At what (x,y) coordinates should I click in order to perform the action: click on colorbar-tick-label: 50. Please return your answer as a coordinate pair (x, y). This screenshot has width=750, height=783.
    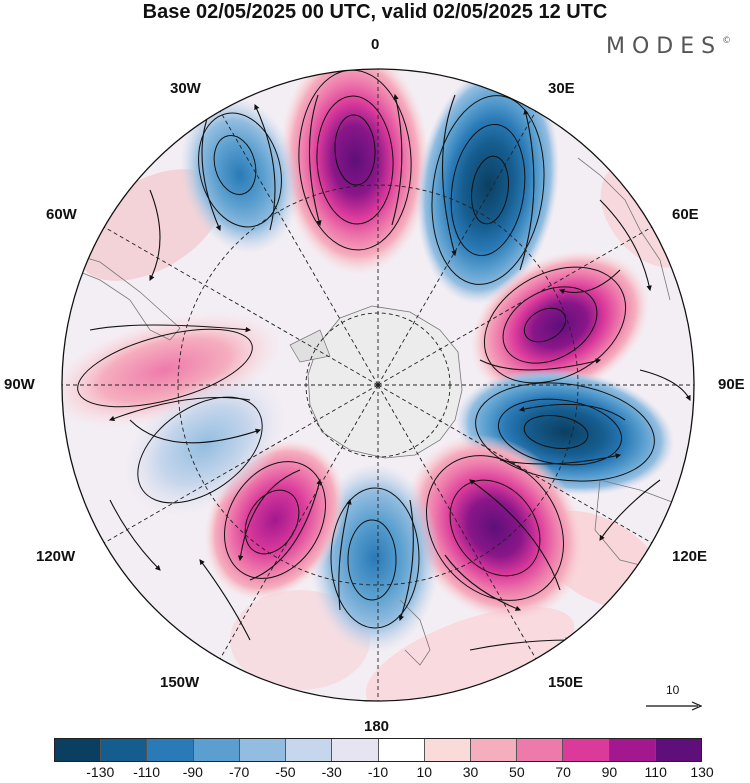
    Looking at the image, I should click on (517, 772).